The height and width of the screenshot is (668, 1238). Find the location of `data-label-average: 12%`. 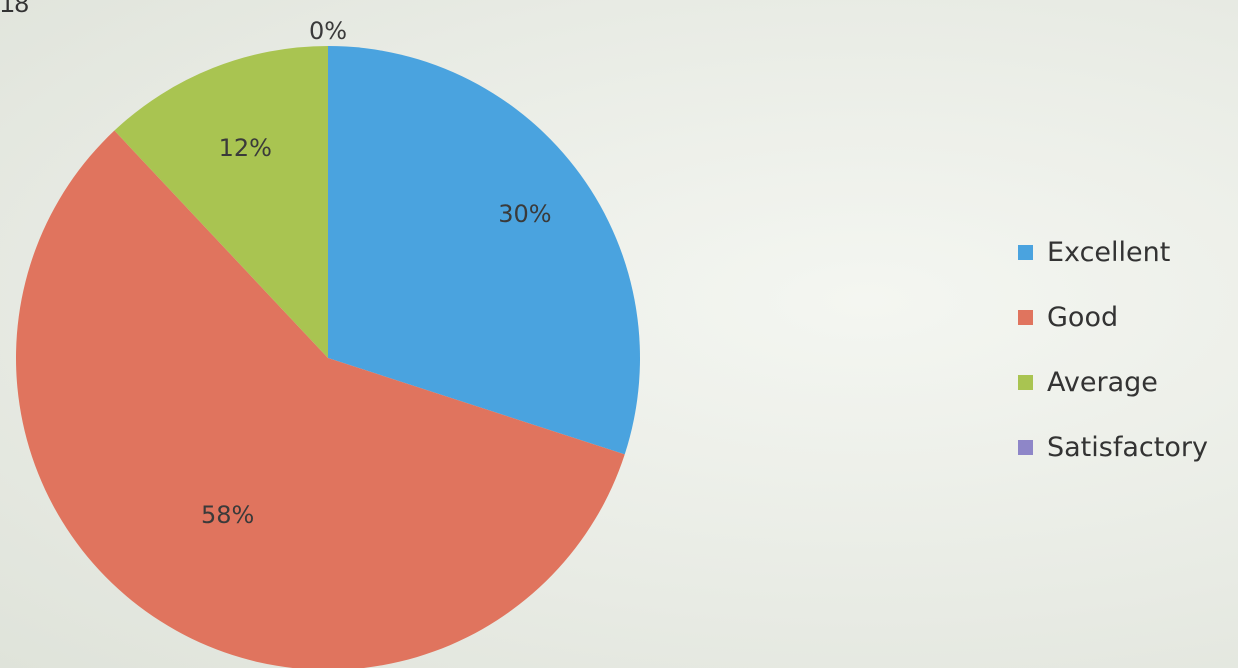

data-label-average: 12% is located at coordinates (245, 148).